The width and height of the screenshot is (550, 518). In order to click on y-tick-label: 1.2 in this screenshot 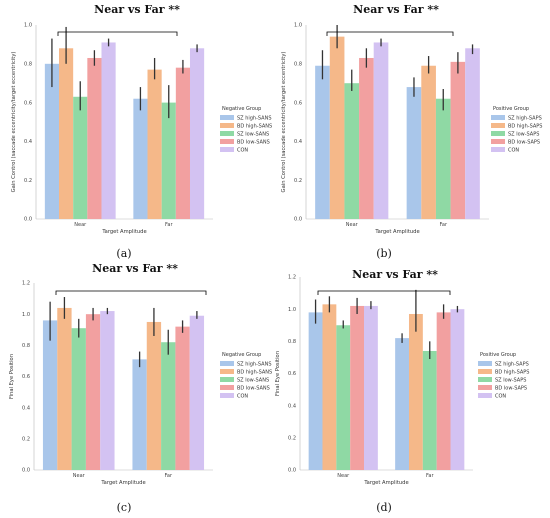, I will do `click(292, 278)`.